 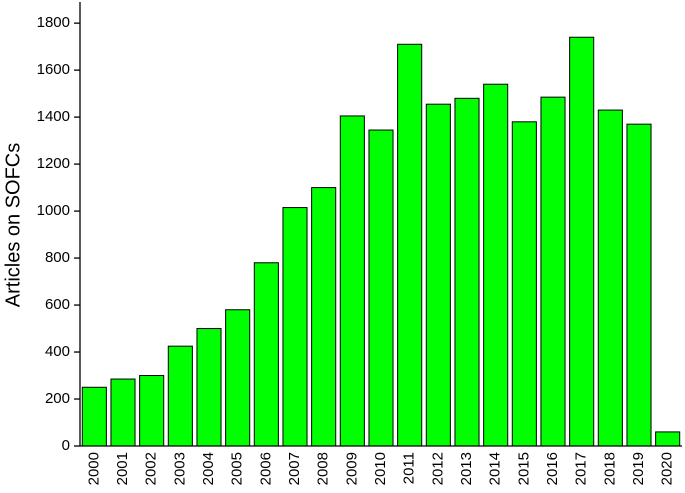 What do you see at coordinates (581, 468) in the screenshot?
I see `x-tick-label: 2017` at bounding box center [581, 468].